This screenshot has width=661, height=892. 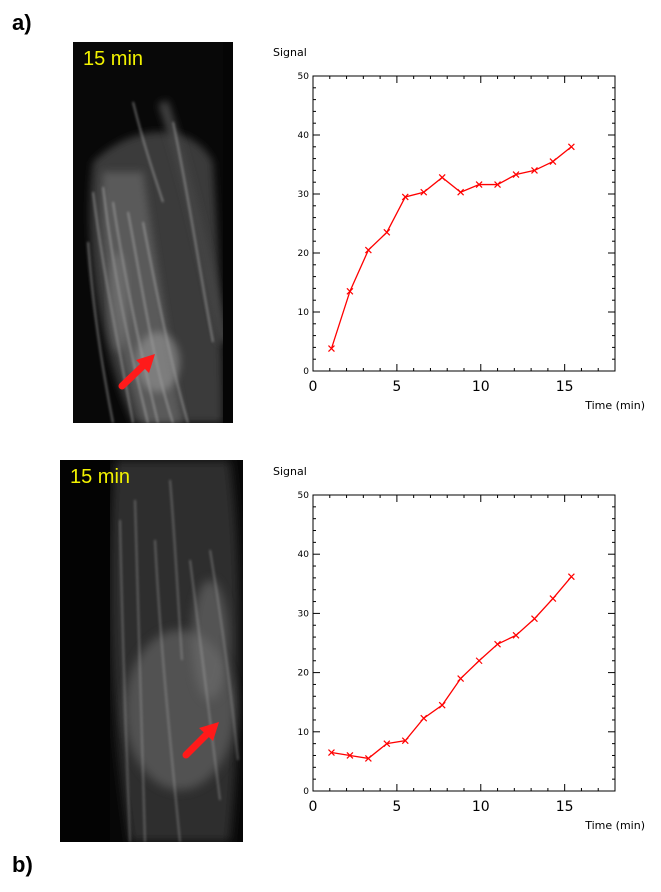 What do you see at coordinates (151, 651) in the screenshot?
I see `mri-image-b: 15 min` at bounding box center [151, 651].